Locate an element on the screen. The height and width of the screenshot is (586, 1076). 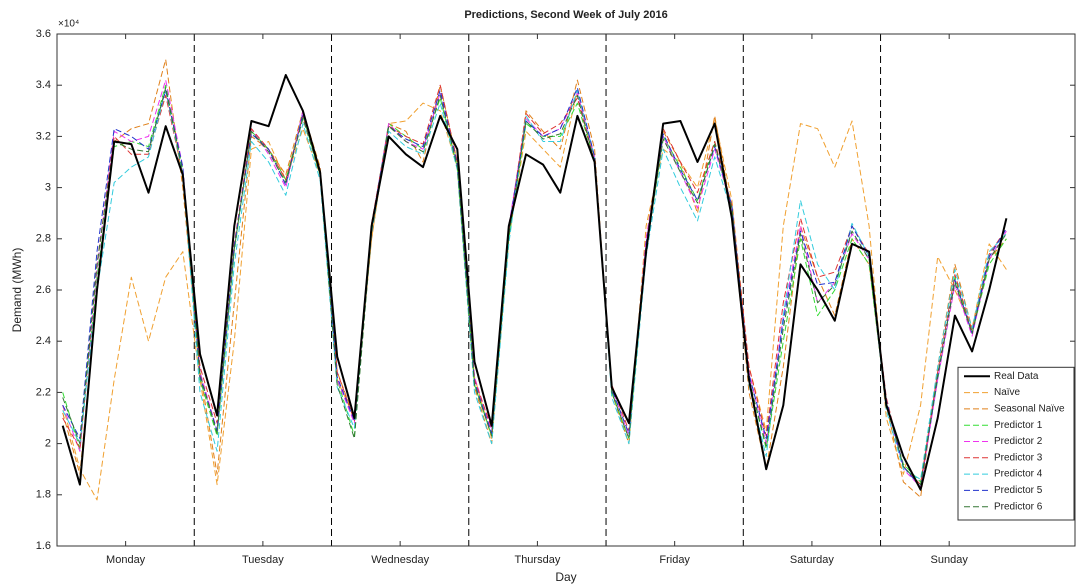
y-tick-label: 1.8 is located at coordinates (43, 495).